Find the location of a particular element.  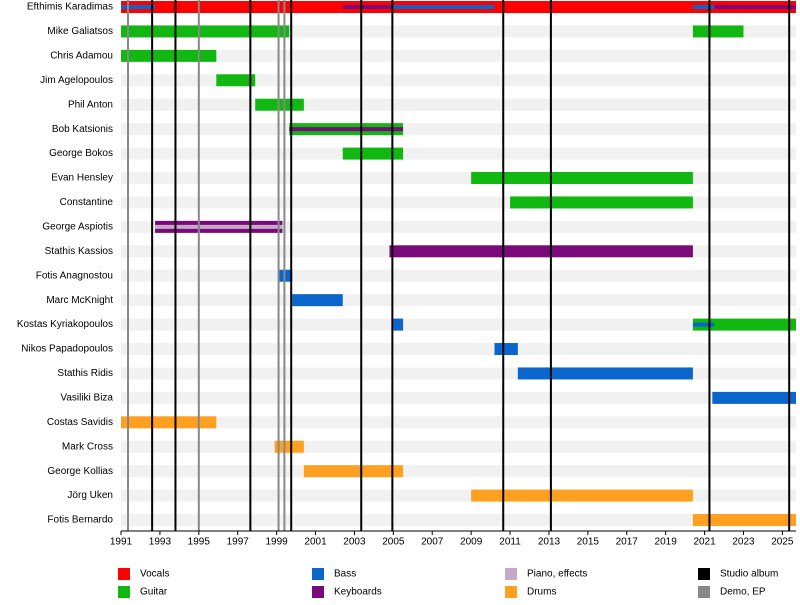

member-name: Stathis Kassios is located at coordinates (79, 251).